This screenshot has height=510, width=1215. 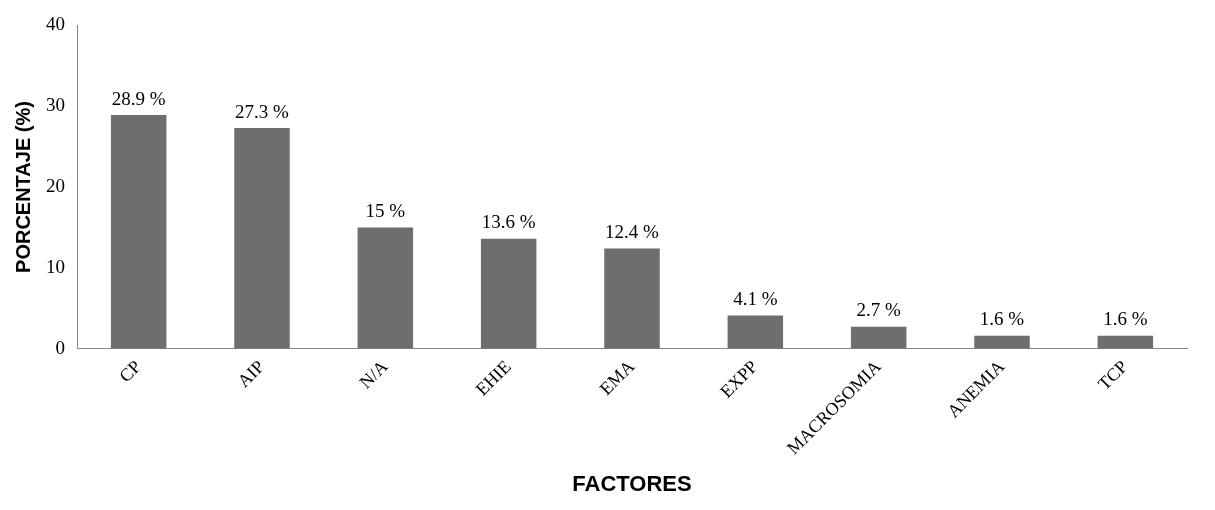 I want to click on x-tick-label: TCP, so click(x=1113, y=375).